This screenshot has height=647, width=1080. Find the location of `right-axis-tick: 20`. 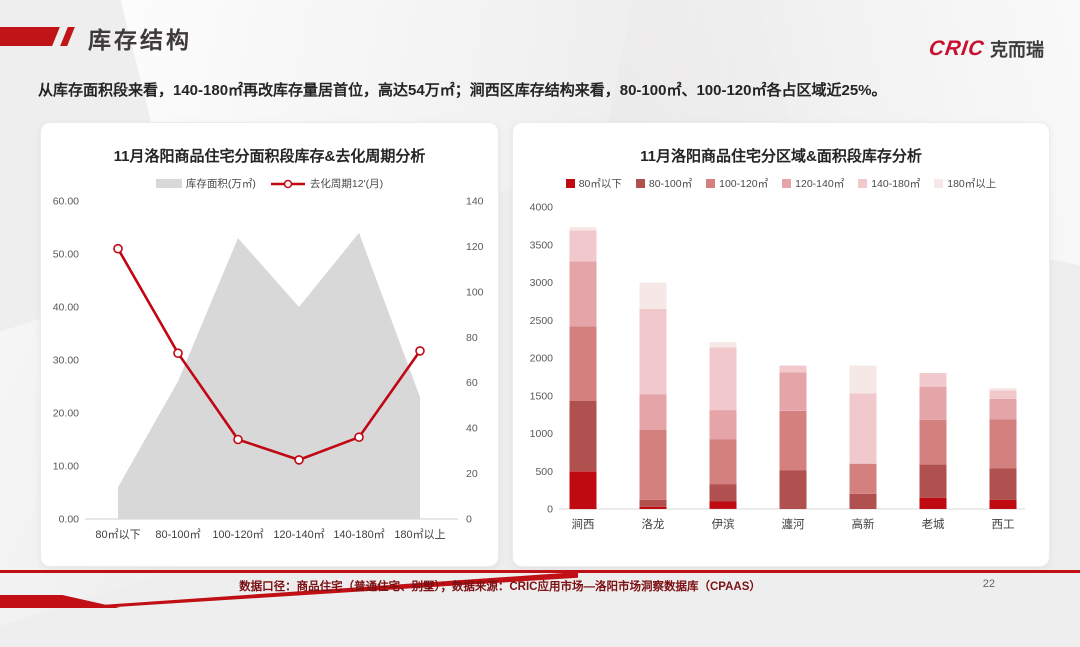

right-axis-tick: 20 is located at coordinates (472, 474).